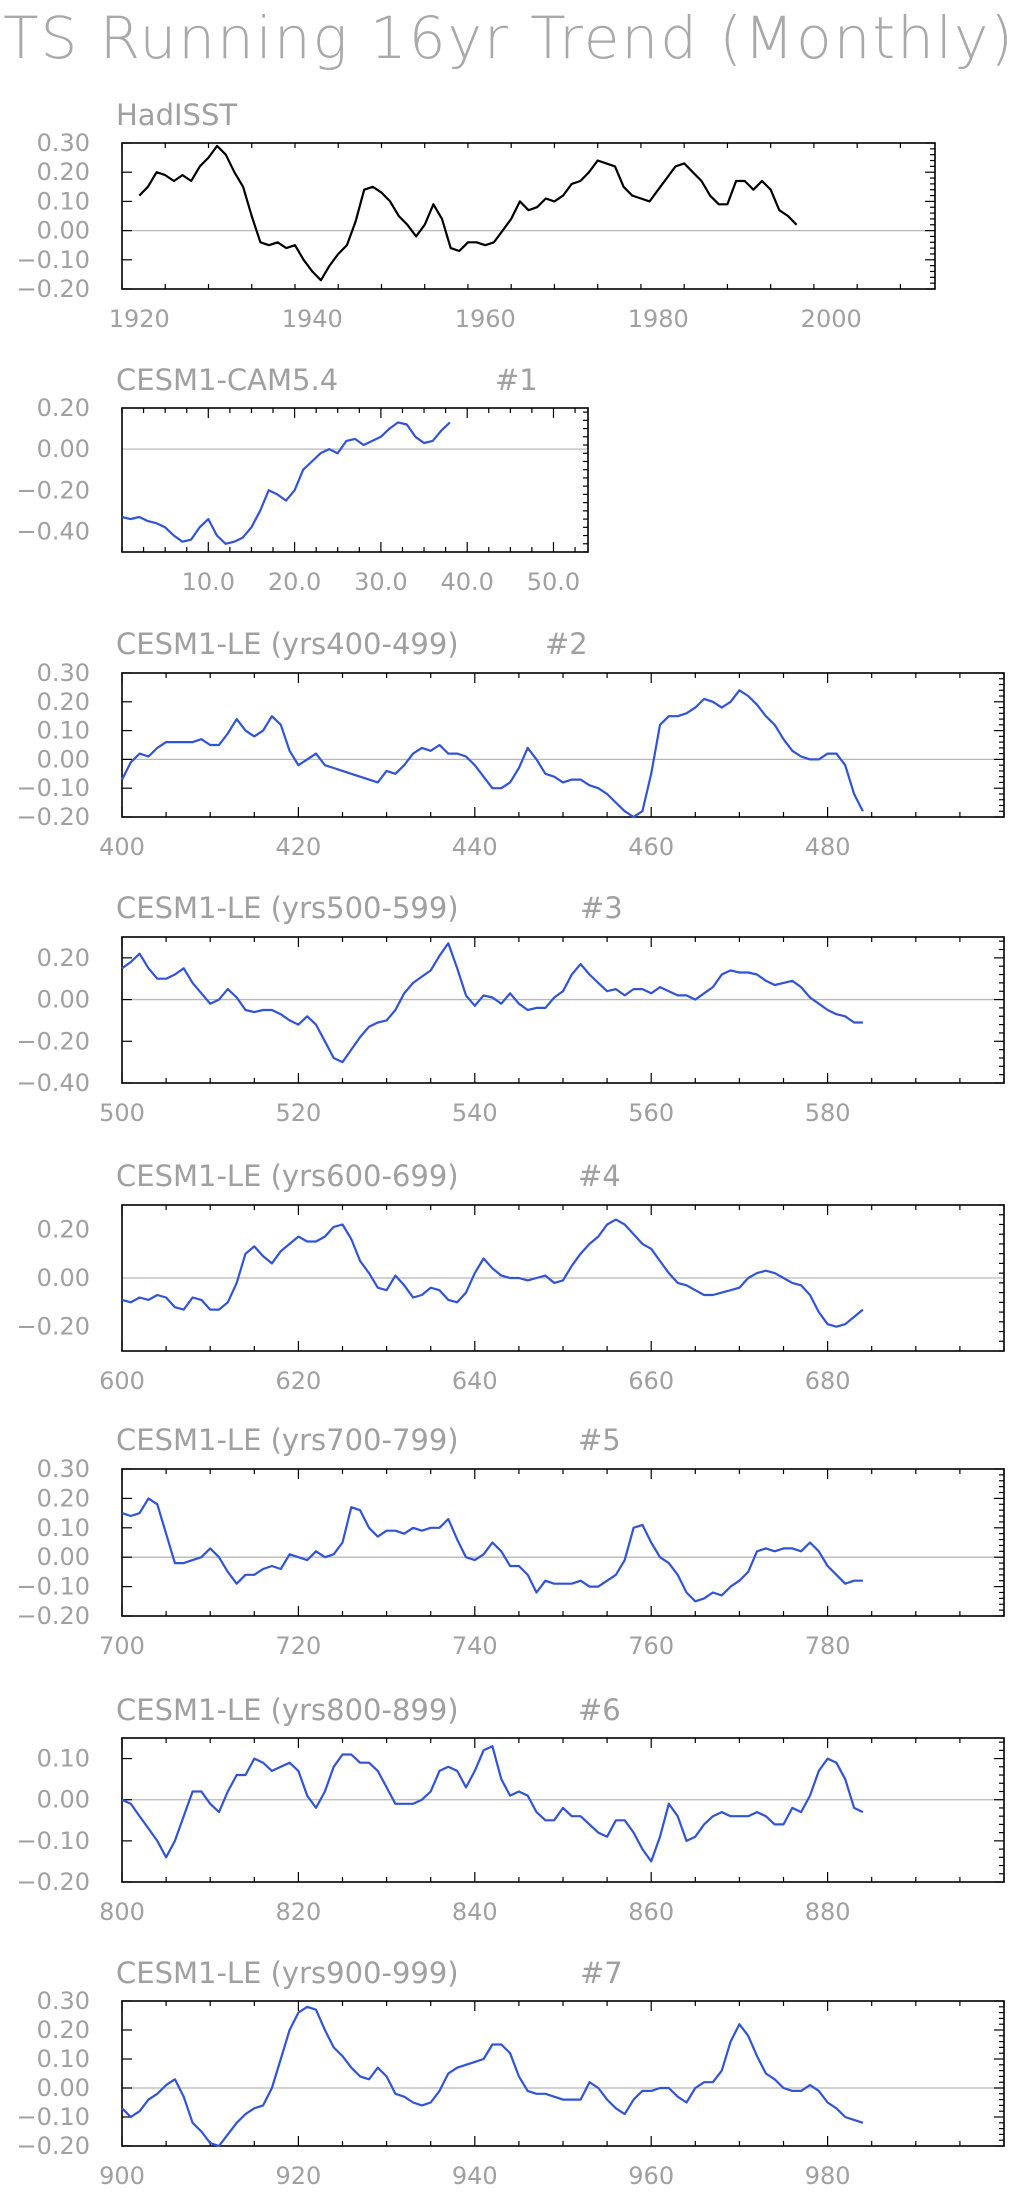 Image resolution: width=1018 pixels, height=2208 pixels. I want to click on panel-label: CESM1-LE (yrs900-999), so click(287, 1973).